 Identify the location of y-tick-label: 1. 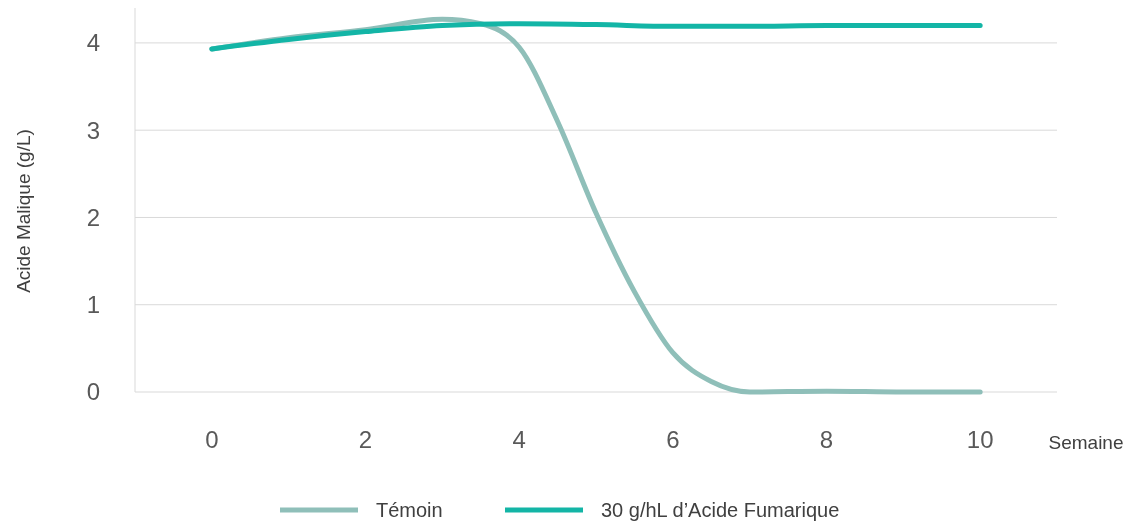
(93, 305).